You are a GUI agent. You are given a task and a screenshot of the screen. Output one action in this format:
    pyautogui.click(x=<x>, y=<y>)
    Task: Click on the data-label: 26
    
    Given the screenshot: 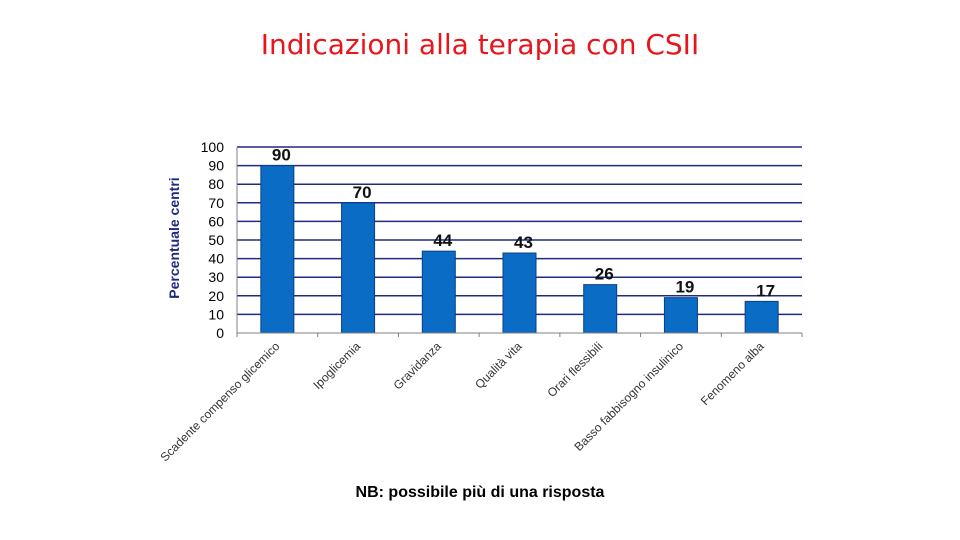 What is the action you would take?
    pyautogui.click(x=604, y=274)
    